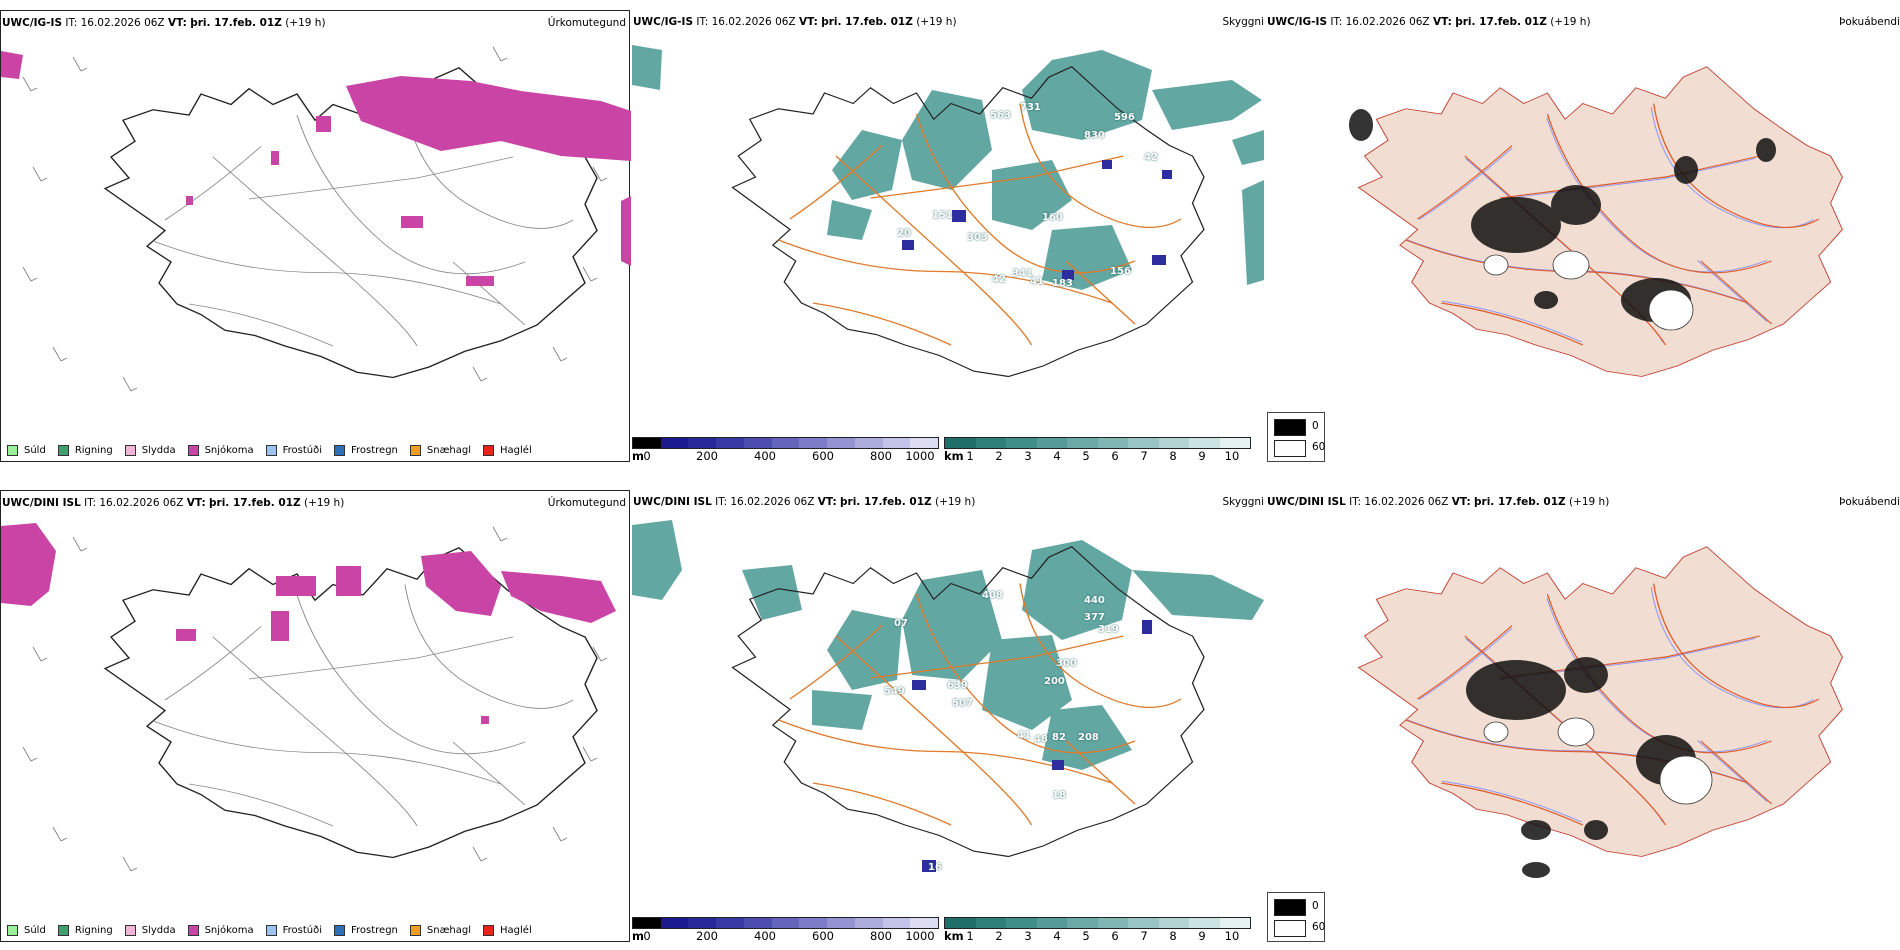 The width and height of the screenshot is (1900, 950). I want to click on cloud-label: 42, so click(1151, 157).